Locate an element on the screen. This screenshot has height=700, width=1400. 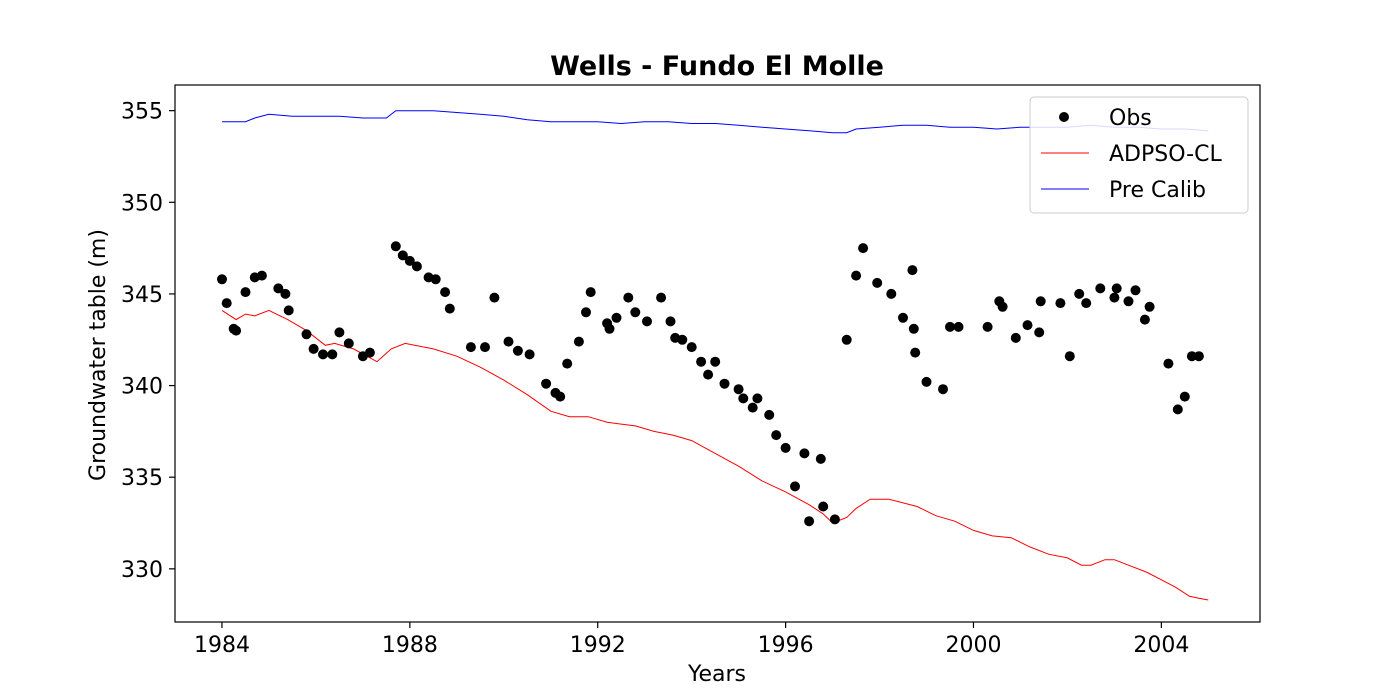
x-tick-label: 1996 is located at coordinates (786, 645).